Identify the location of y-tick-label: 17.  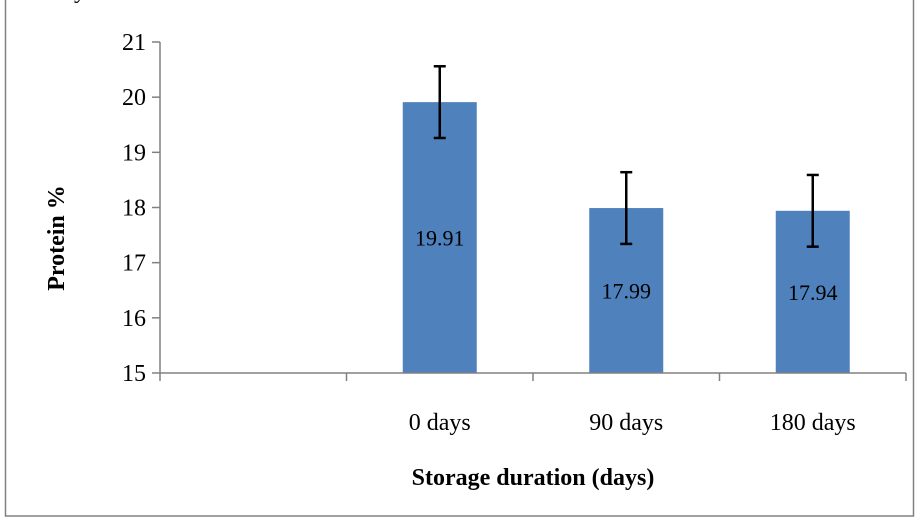
(134, 264).